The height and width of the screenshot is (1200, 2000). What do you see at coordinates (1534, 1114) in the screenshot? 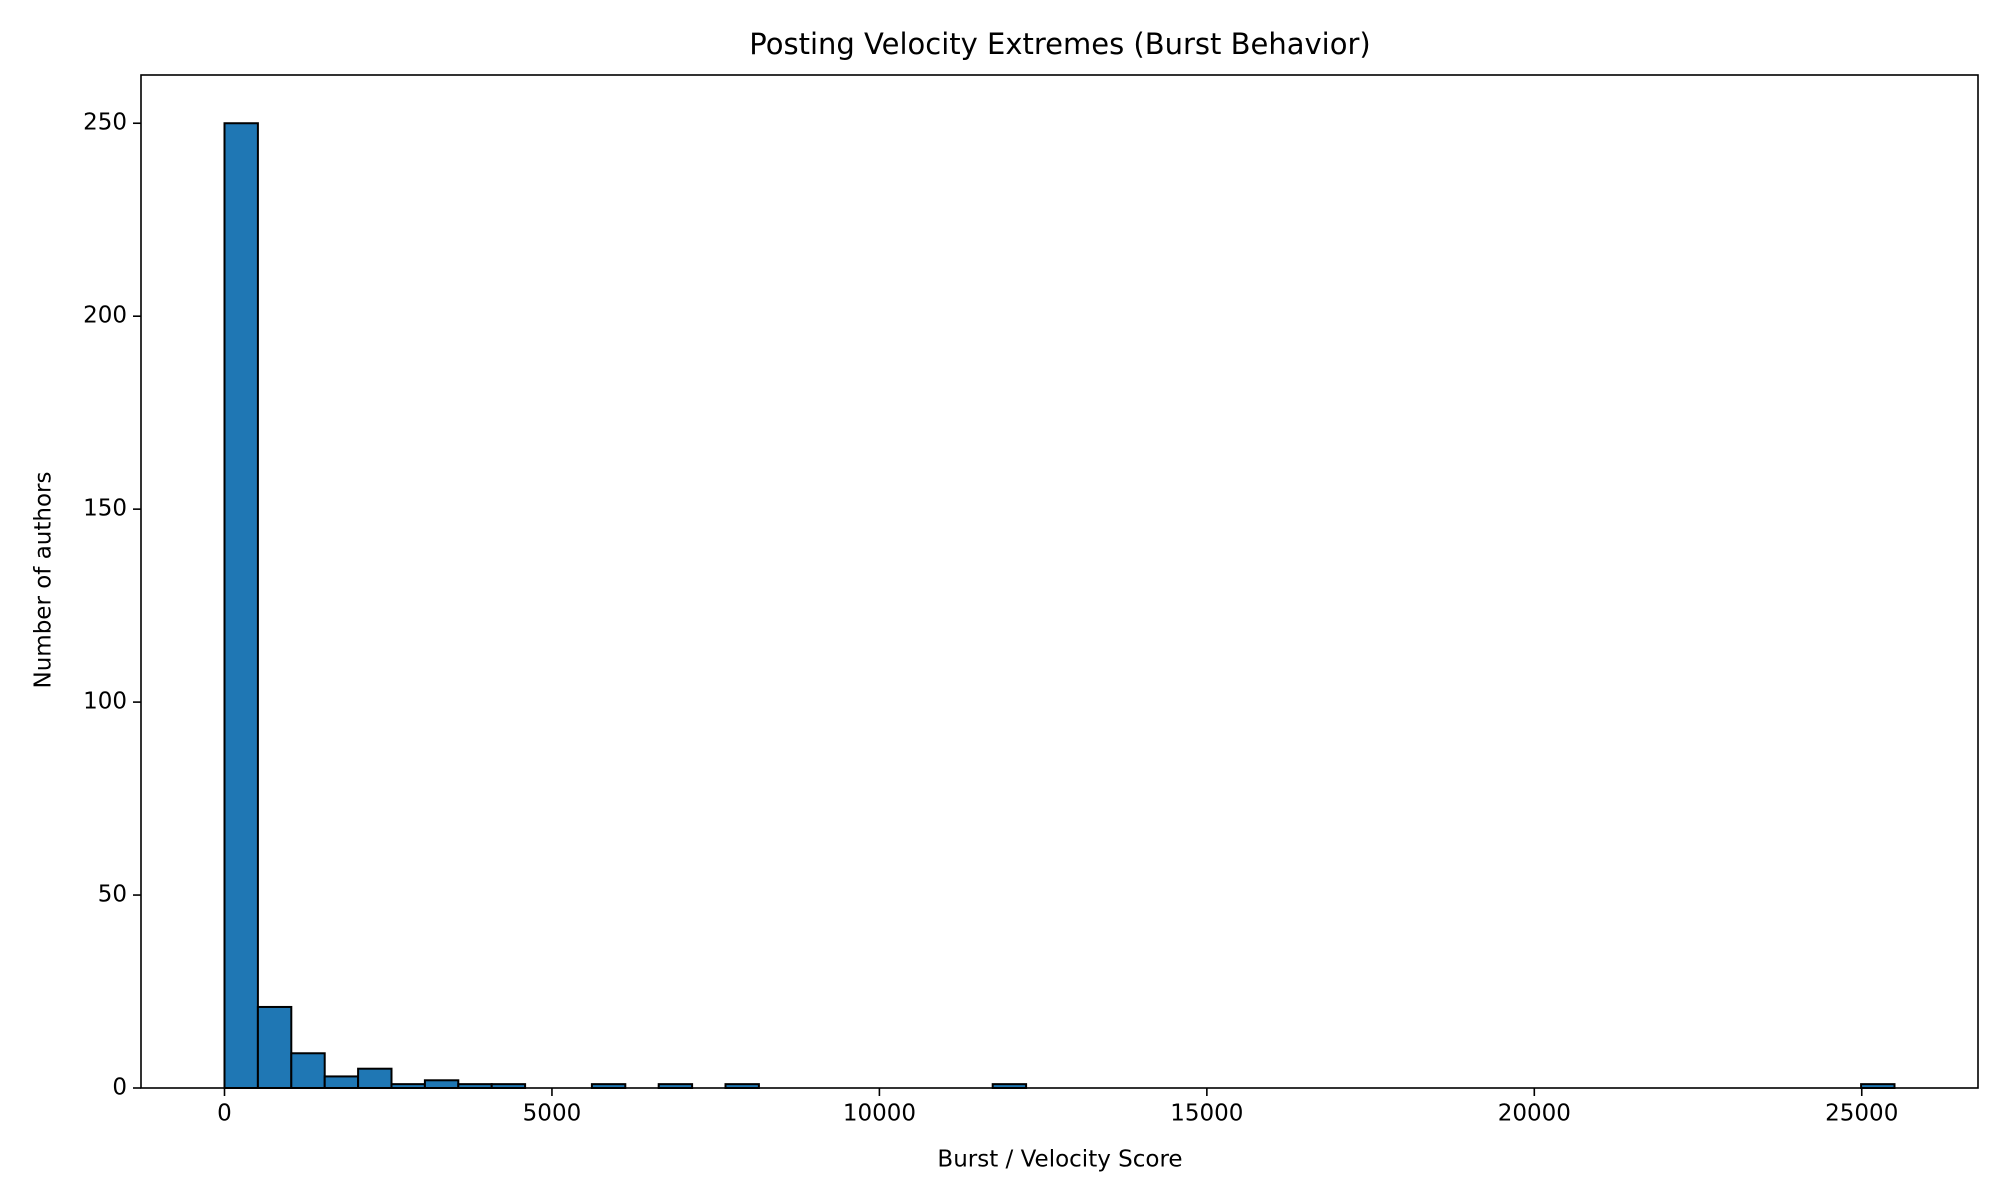
I see `x-tick-label: 20000` at bounding box center [1534, 1114].